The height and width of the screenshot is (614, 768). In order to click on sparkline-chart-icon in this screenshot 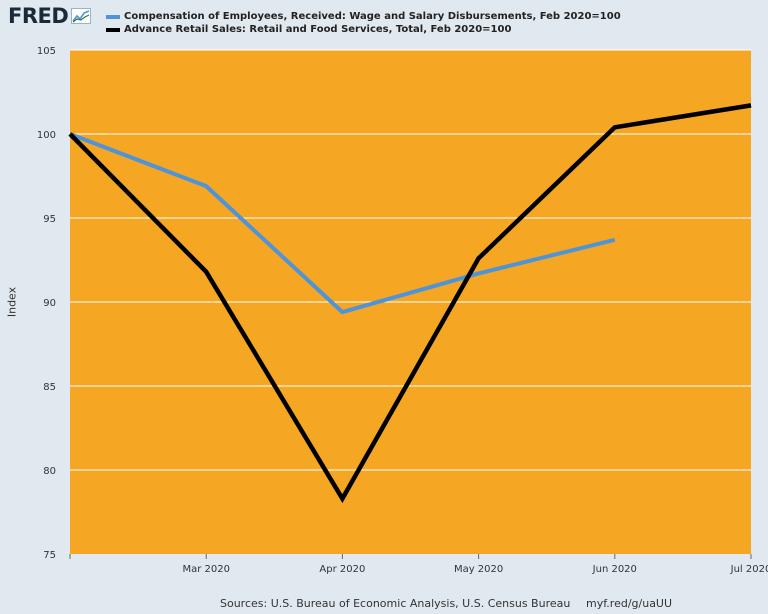, I will do `click(81, 16)`.